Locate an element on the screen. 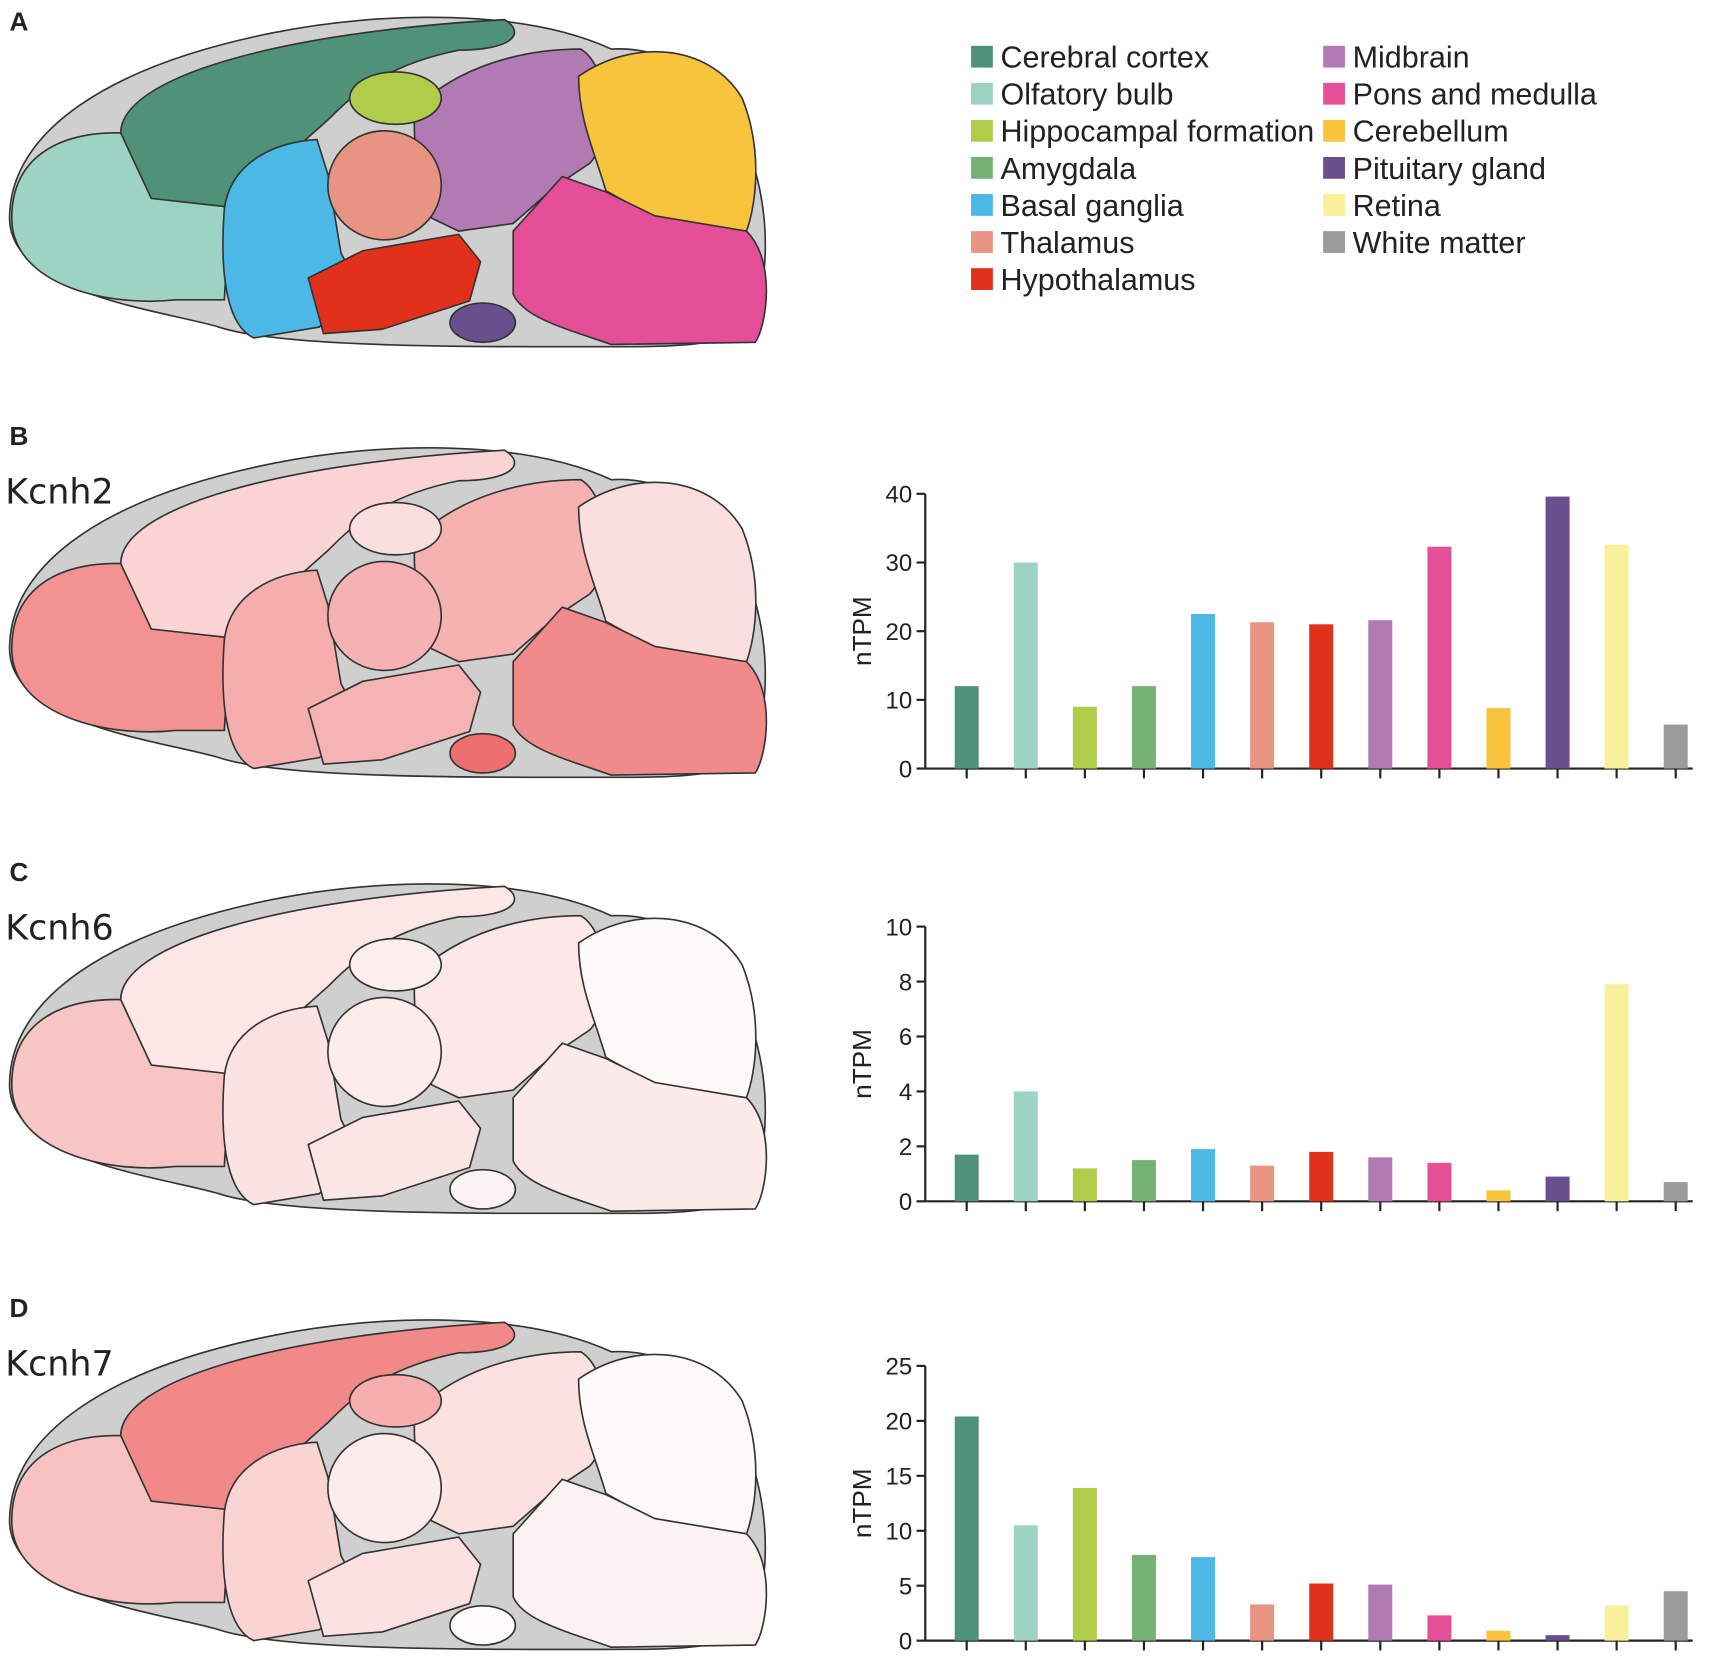 Image resolution: width=1711 pixels, height=1657 pixels. y-axis-label: nTPM is located at coordinates (862, 631).